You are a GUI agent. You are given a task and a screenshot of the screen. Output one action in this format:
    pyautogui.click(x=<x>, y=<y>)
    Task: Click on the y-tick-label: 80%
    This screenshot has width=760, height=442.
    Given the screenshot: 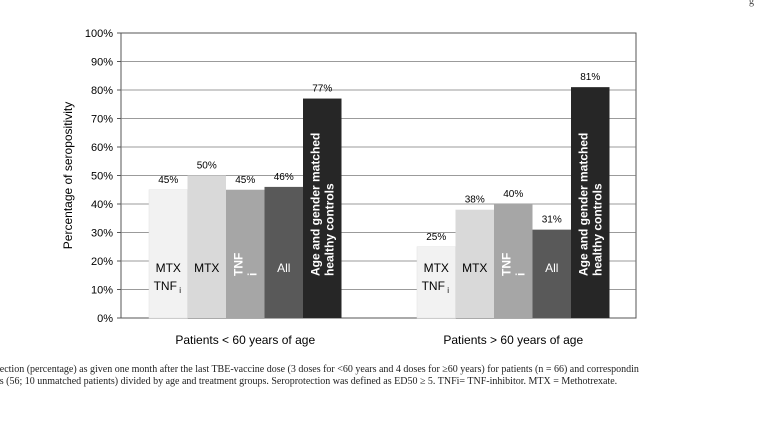 What is the action you would take?
    pyautogui.click(x=102, y=91)
    